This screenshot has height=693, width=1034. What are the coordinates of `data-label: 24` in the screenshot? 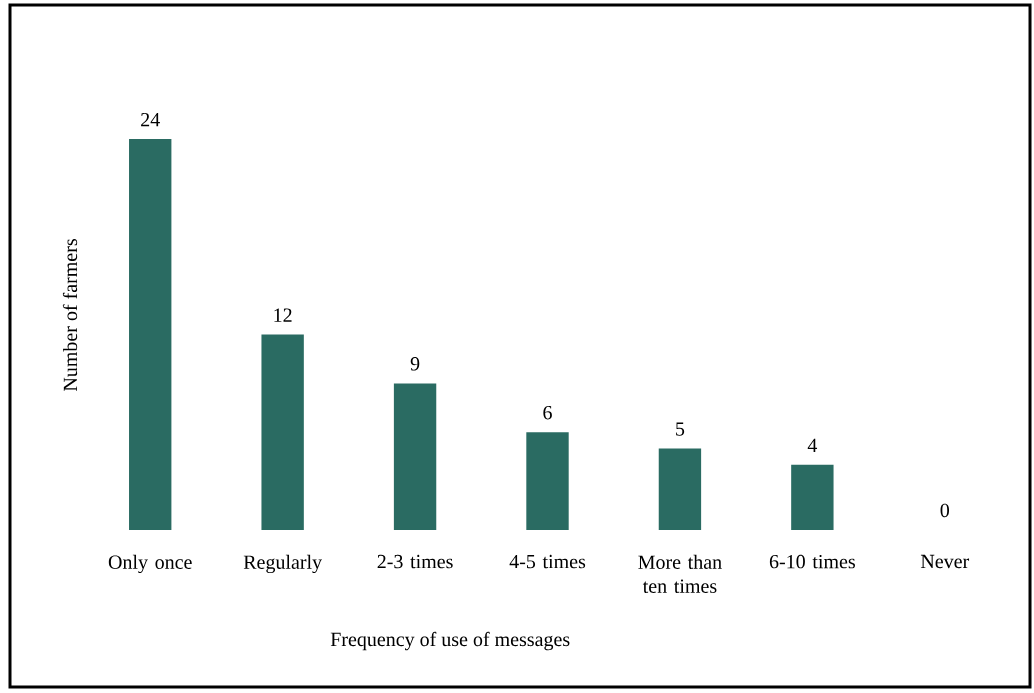 It's located at (150, 119).